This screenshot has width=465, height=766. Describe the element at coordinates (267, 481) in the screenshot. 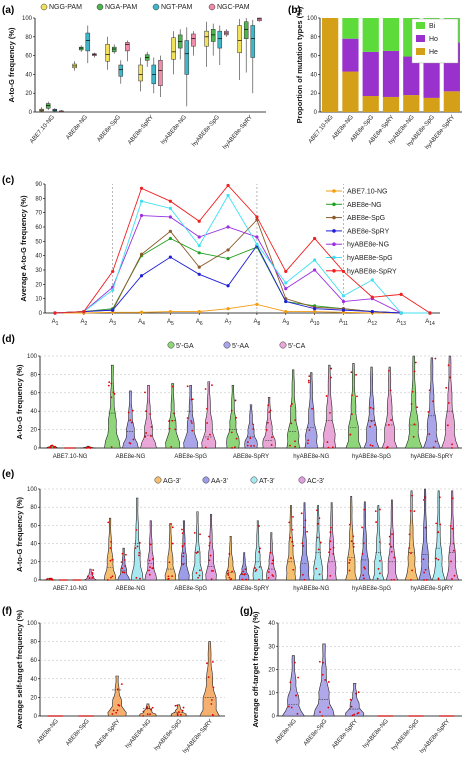

I see `legend-label: AT-3'` at that location.